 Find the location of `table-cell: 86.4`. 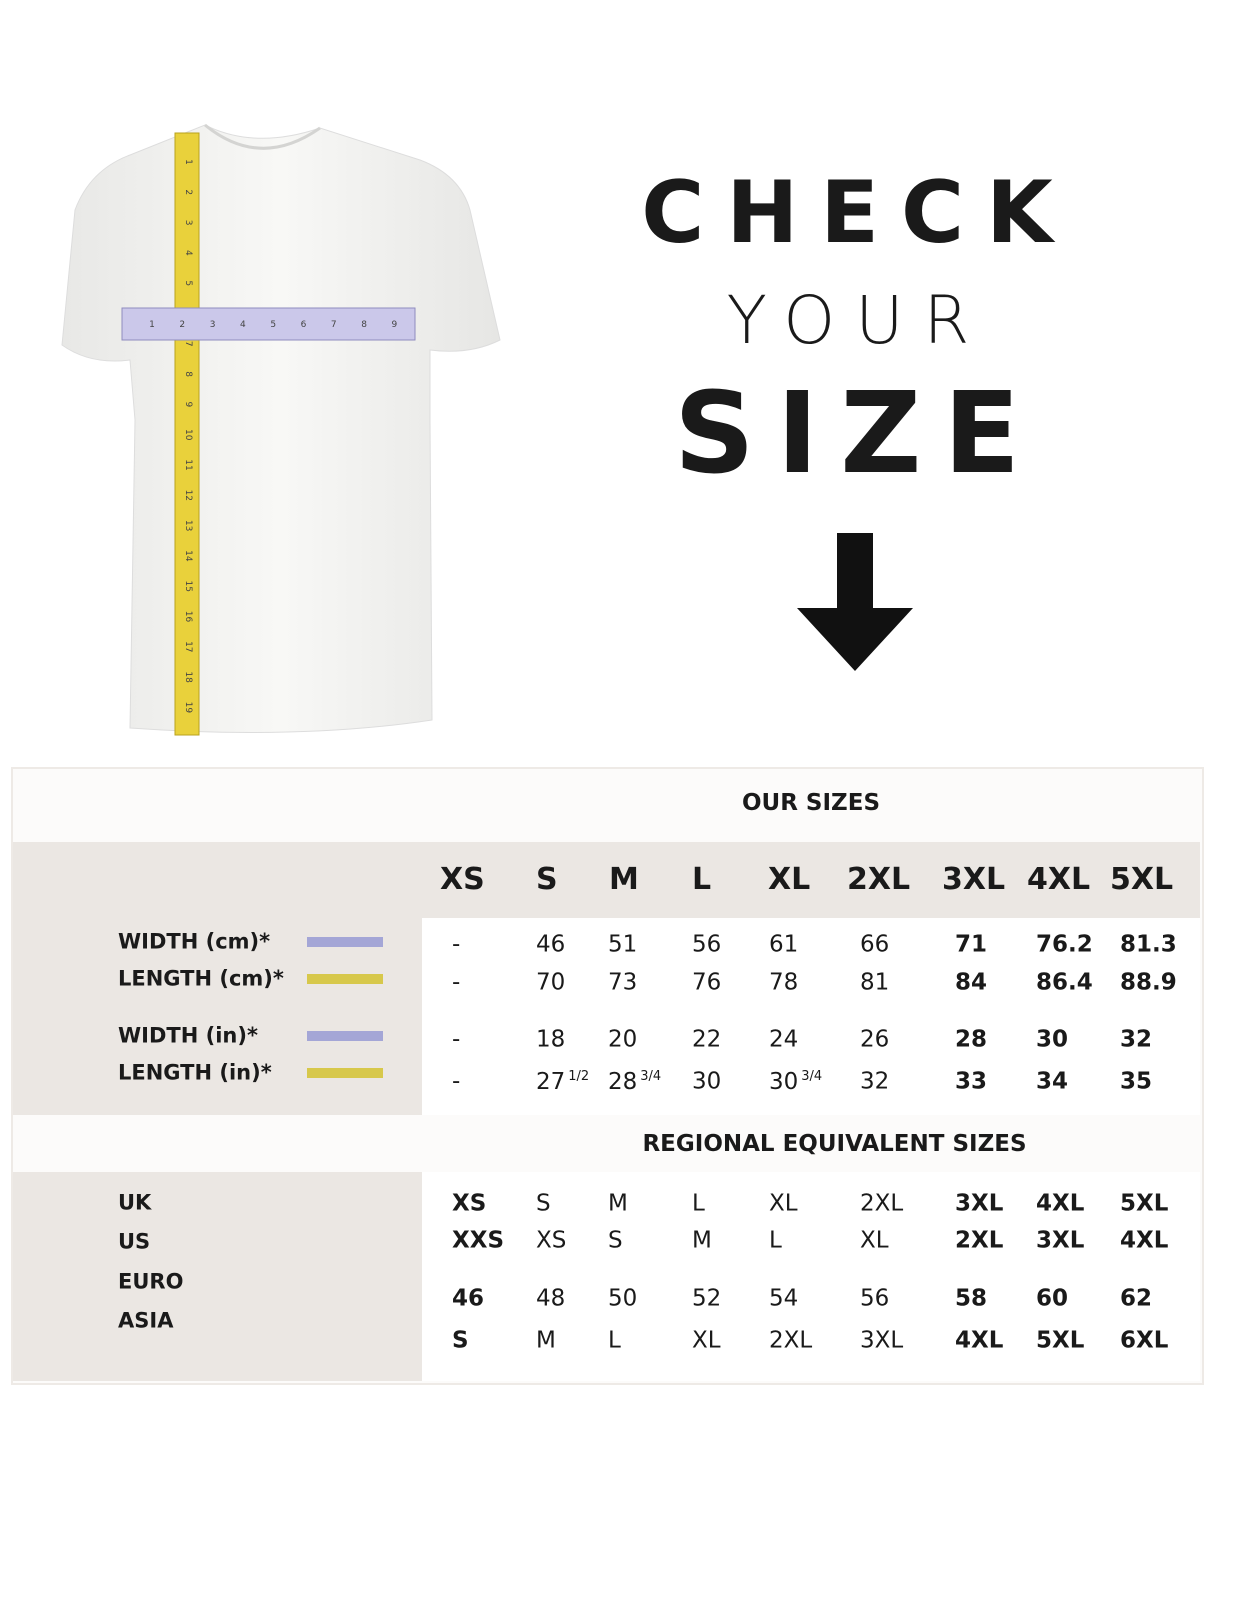

table-cell: 86.4 is located at coordinates (1064, 982).